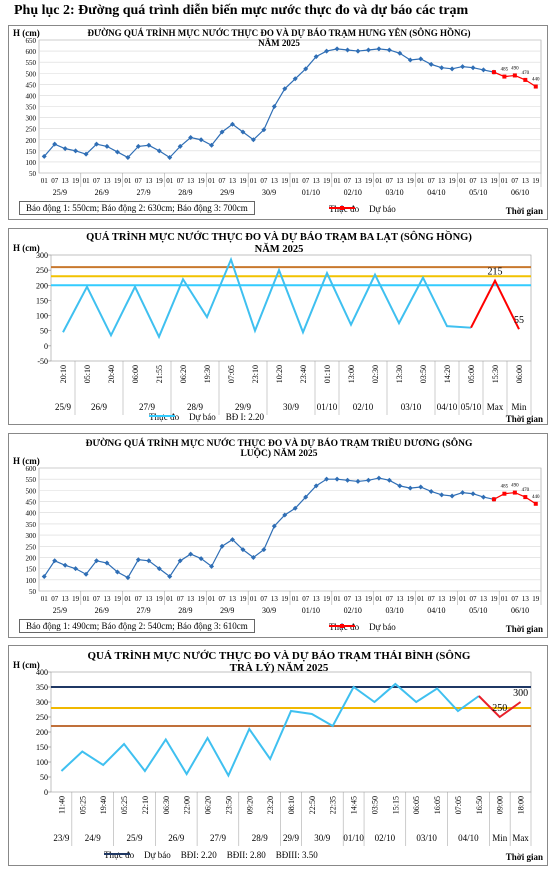 Image resolution: width=558 pixels, height=871 pixels. I want to click on x-tick-label: 01:10, so click(327, 374).